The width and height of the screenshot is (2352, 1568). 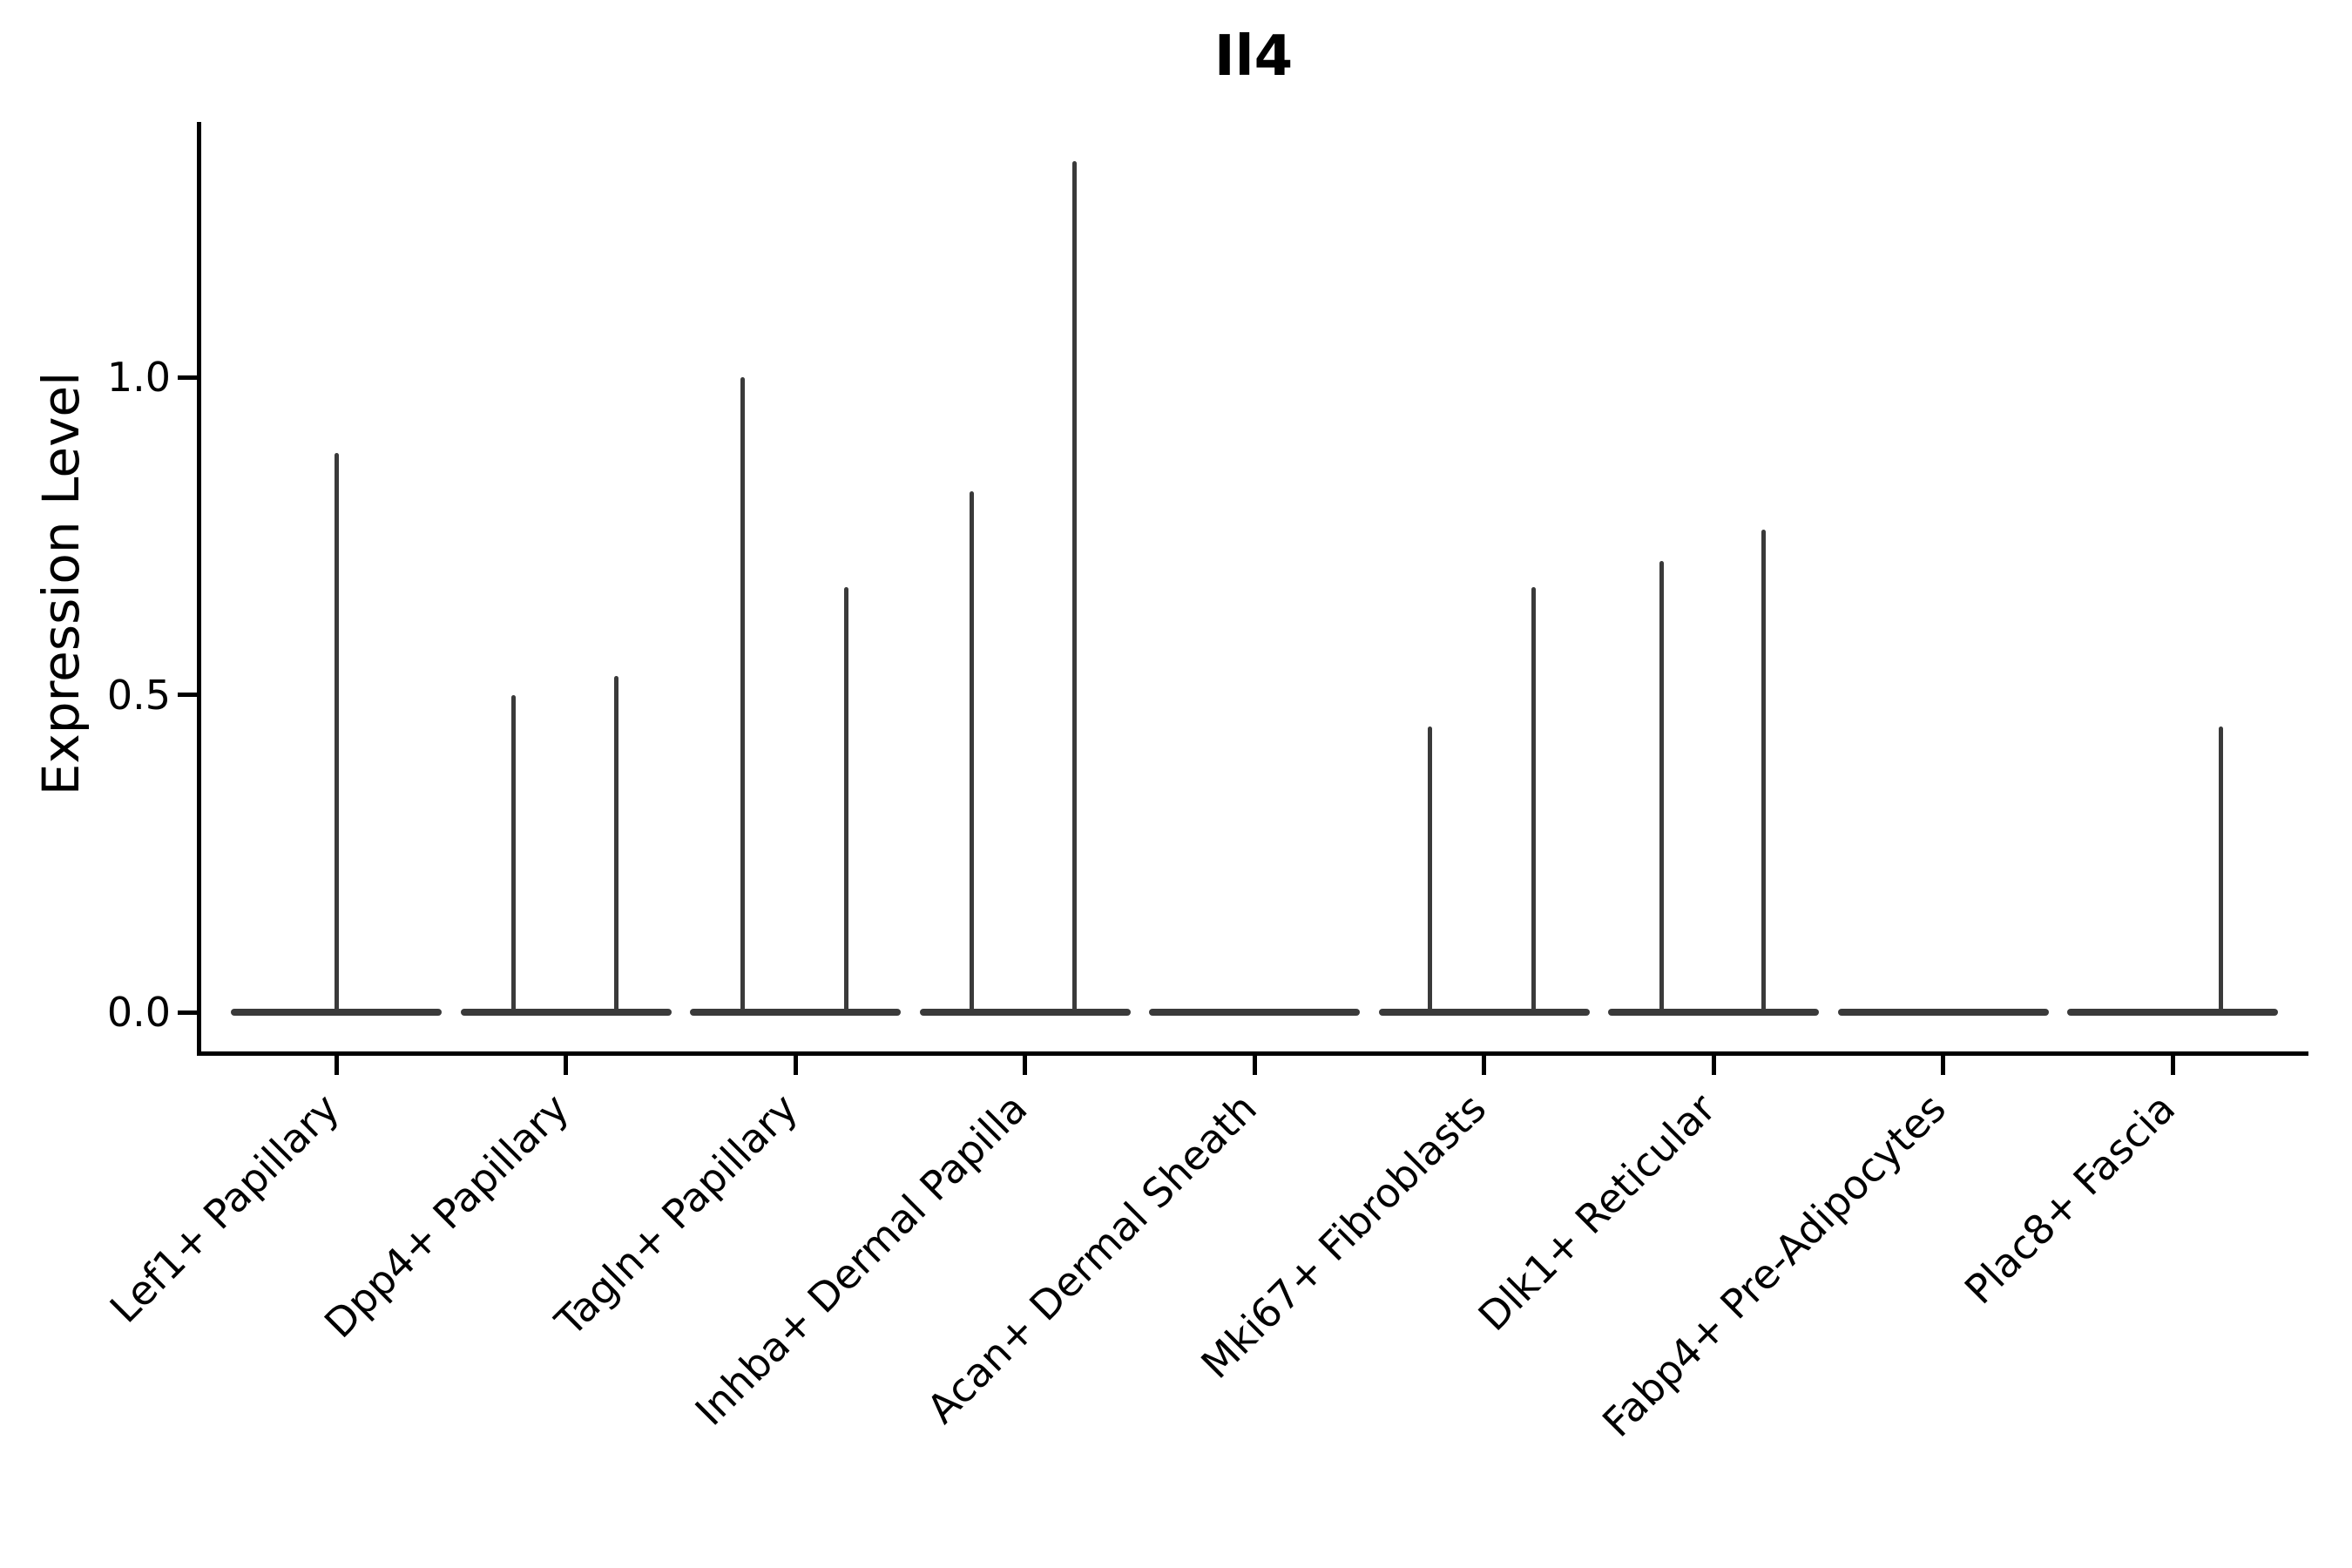 What do you see at coordinates (138, 695) in the screenshot?
I see `y-tick-label: 0.5` at bounding box center [138, 695].